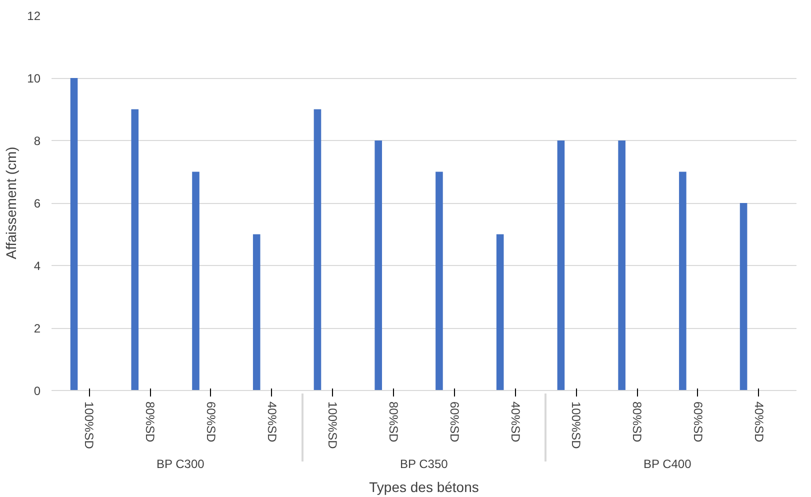  What do you see at coordinates (37, 329) in the screenshot?
I see `y-tick-label: 2` at bounding box center [37, 329].